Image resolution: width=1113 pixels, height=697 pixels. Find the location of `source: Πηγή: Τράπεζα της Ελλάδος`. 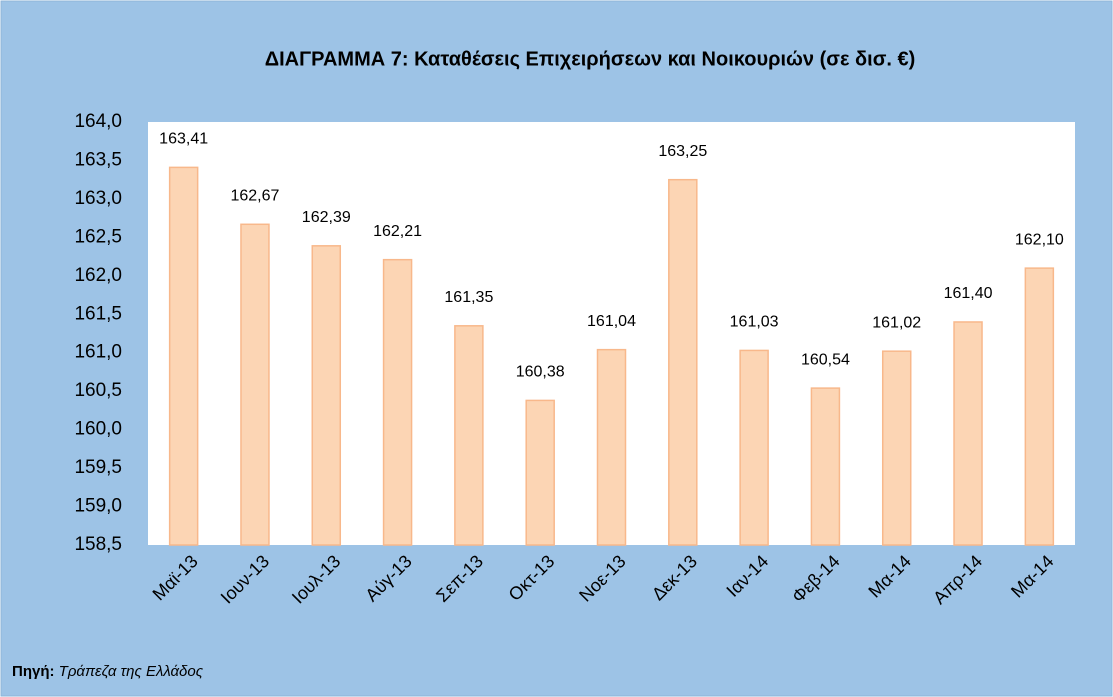

source: Πηγή: Τράπεζα της Ελλάδος is located at coordinates (108, 671).